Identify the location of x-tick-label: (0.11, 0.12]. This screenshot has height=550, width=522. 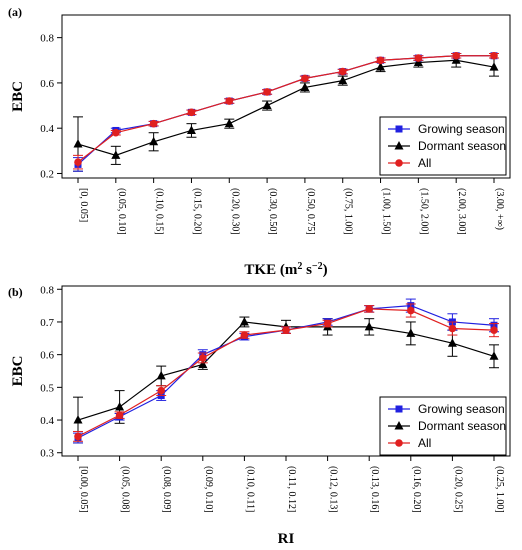
(291, 489).